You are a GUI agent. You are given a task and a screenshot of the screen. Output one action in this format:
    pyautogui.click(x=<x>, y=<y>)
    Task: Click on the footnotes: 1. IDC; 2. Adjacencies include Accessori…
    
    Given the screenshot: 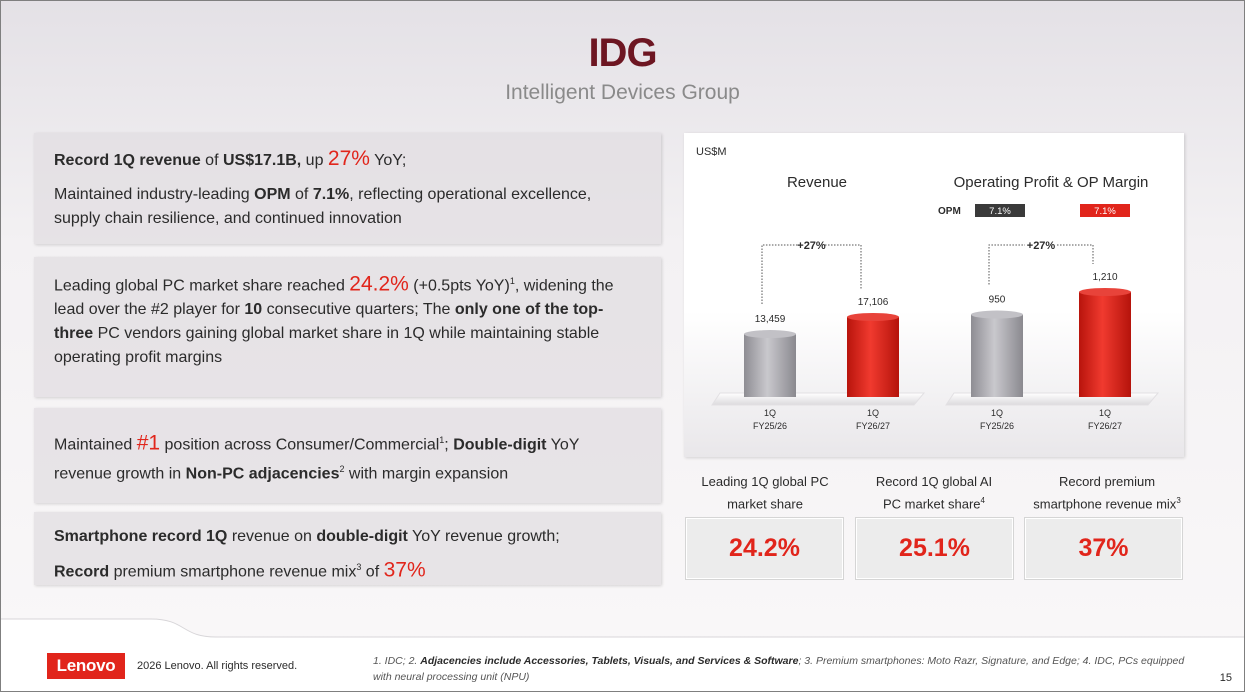 What is the action you would take?
    pyautogui.click(x=783, y=669)
    